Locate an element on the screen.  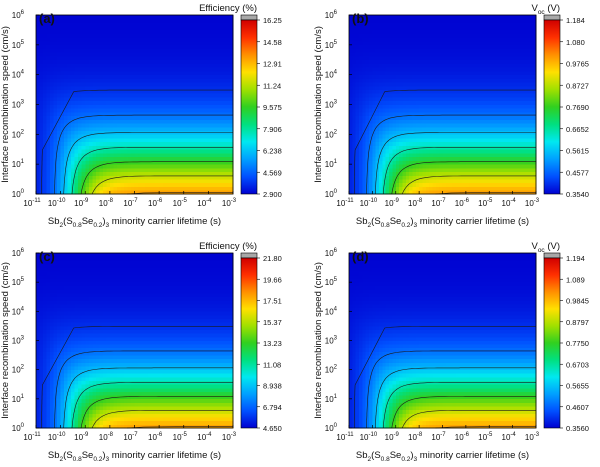
x-tick-label: 10-5 is located at coordinates (180, 203).